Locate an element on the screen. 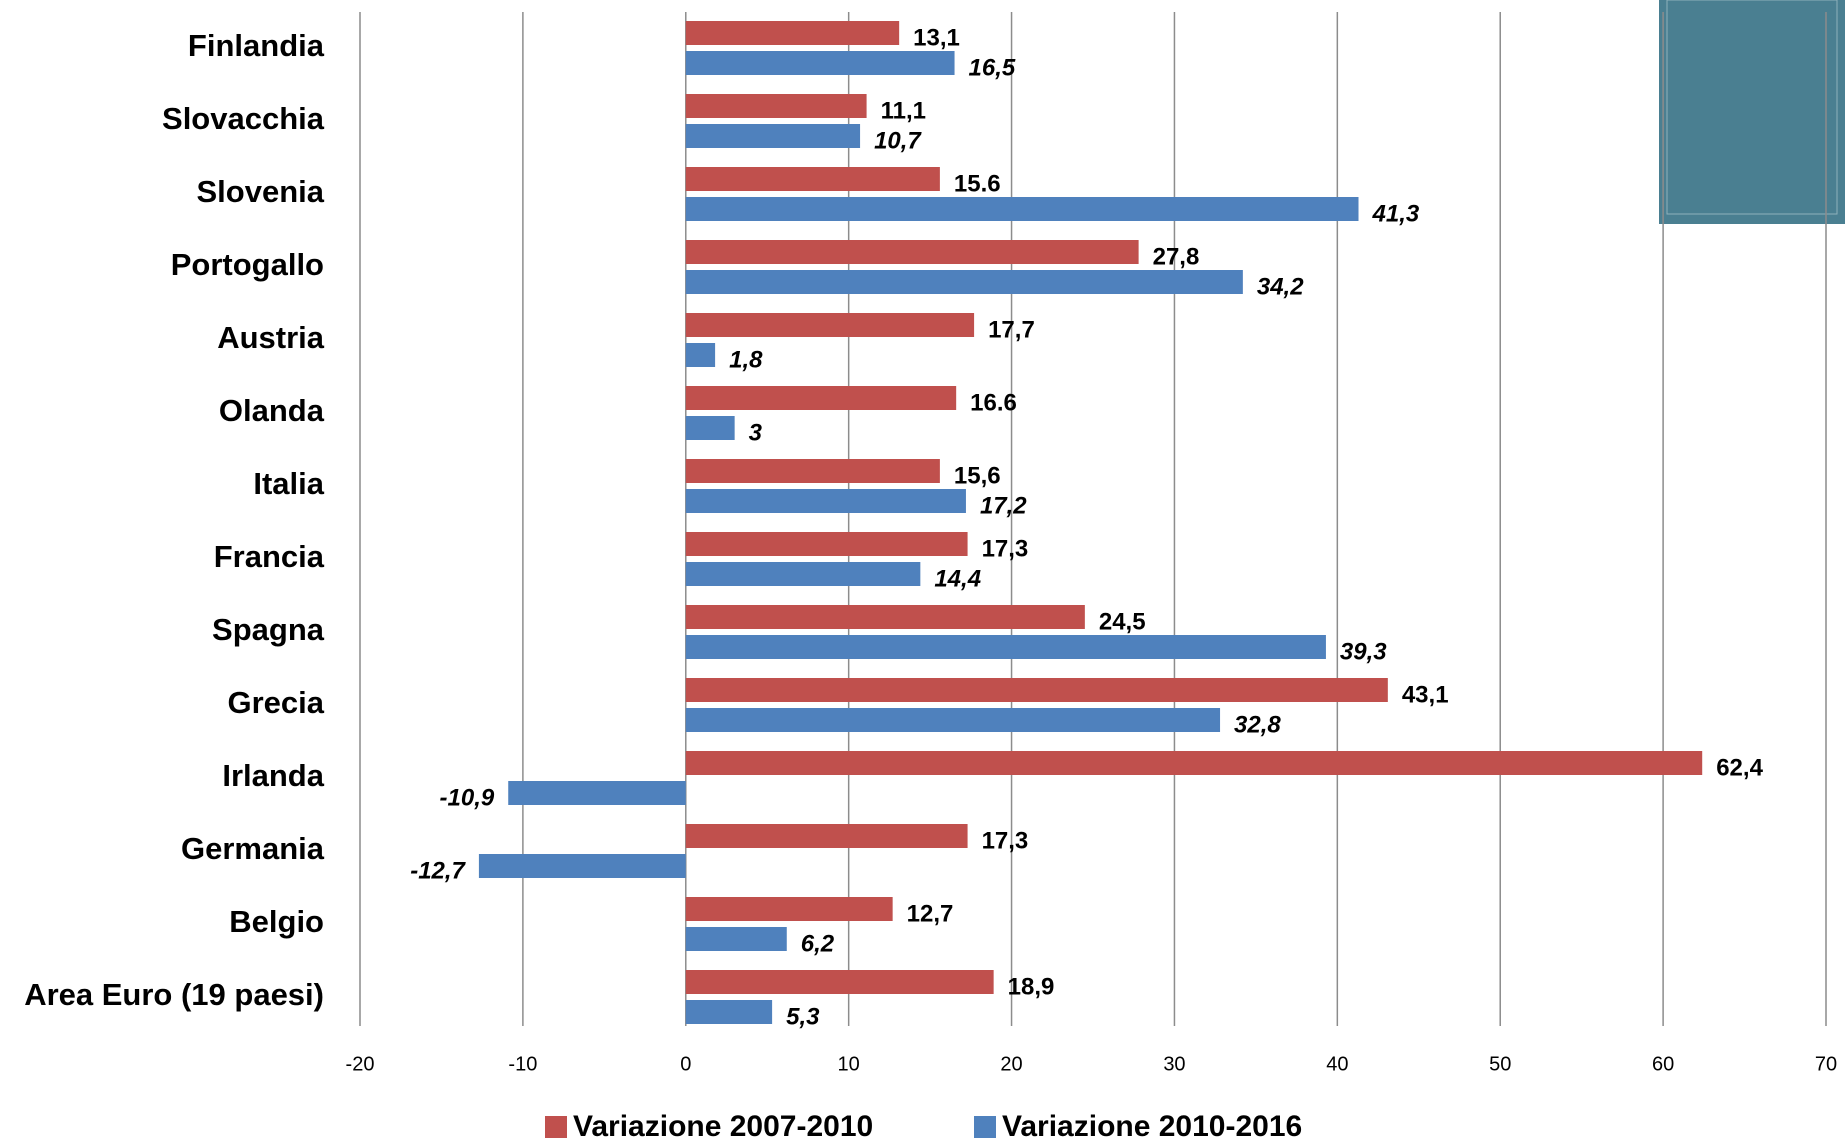  category-label: Italia is located at coordinates (288, 483).